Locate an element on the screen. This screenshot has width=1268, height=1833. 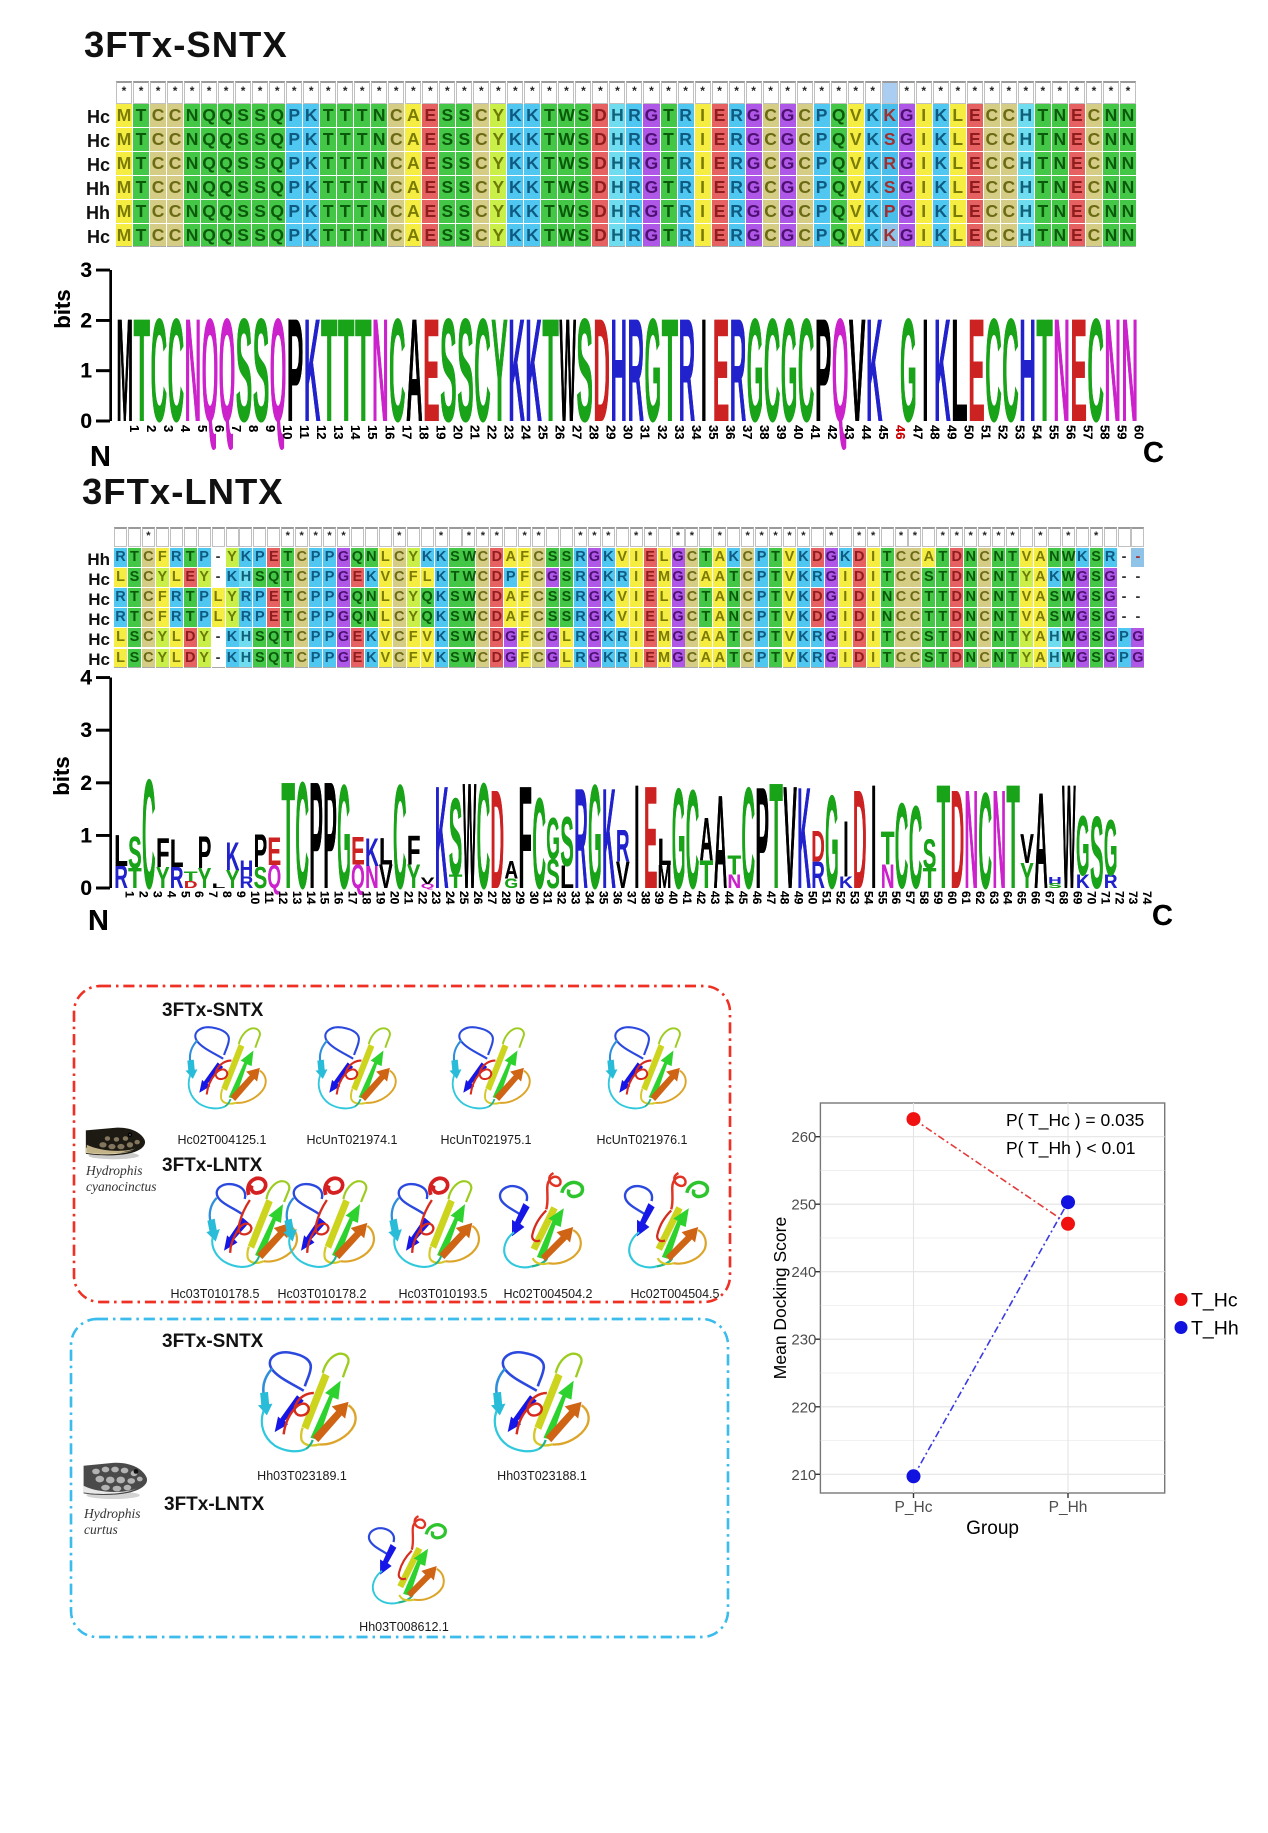
svg-text: 28 is located at coordinates (506, 898).